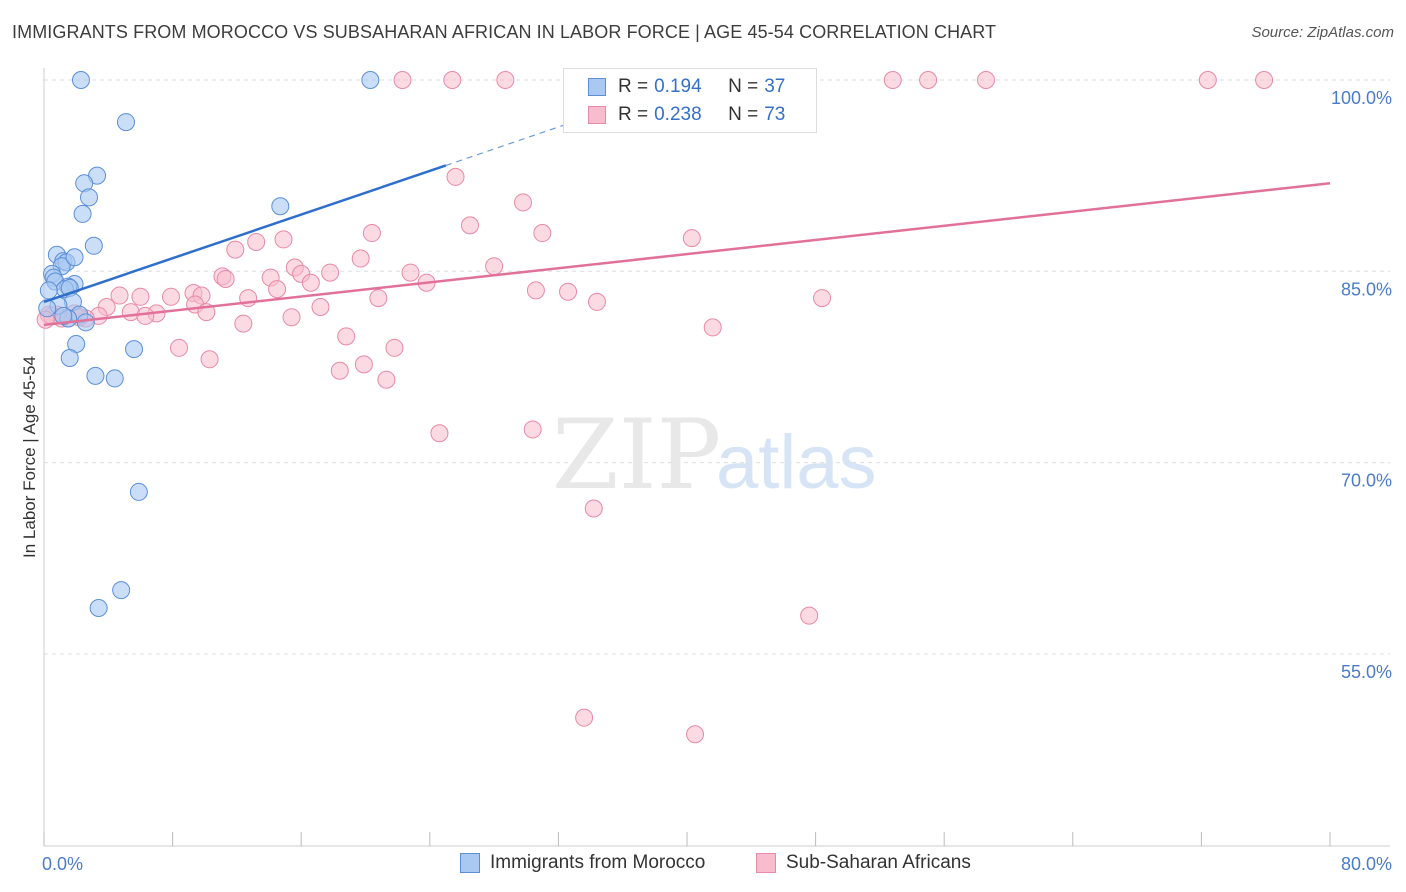 The height and width of the screenshot is (892, 1406). Describe the element at coordinates (62, 864) in the screenshot. I see `x-tick-label: 0.0%` at that location.